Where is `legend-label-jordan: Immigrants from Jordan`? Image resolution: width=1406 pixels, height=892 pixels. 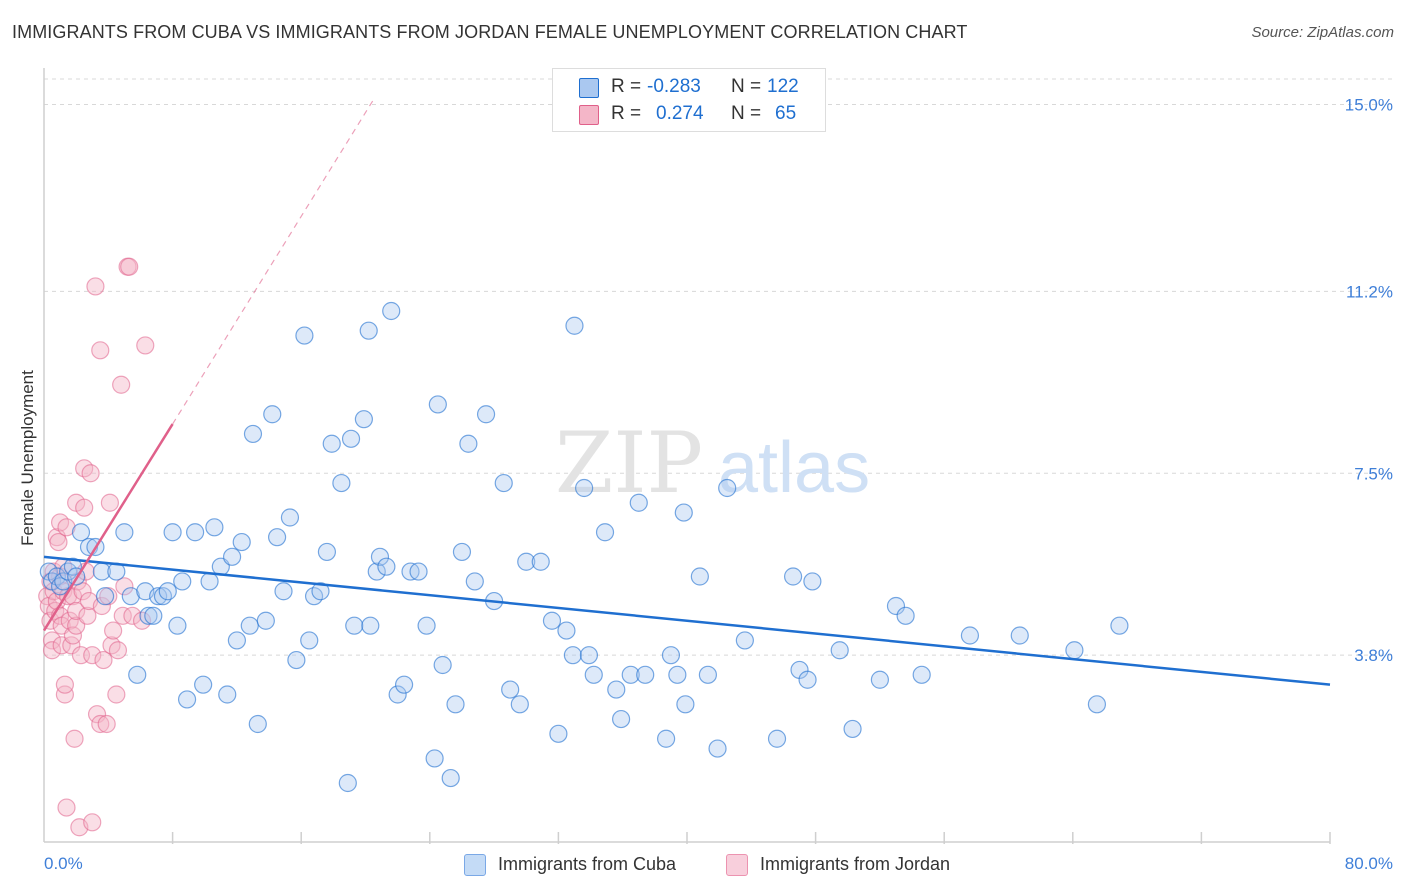 legend-label-jordan: Immigrants from Jordan is located at coordinates (855, 864).